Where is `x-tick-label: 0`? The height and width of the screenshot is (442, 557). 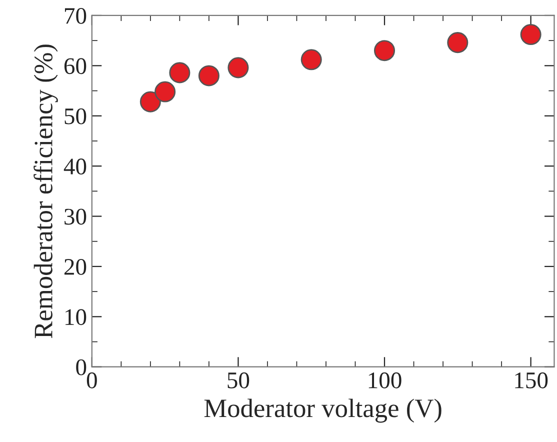
x-tick-label: 0 is located at coordinates (91, 380).